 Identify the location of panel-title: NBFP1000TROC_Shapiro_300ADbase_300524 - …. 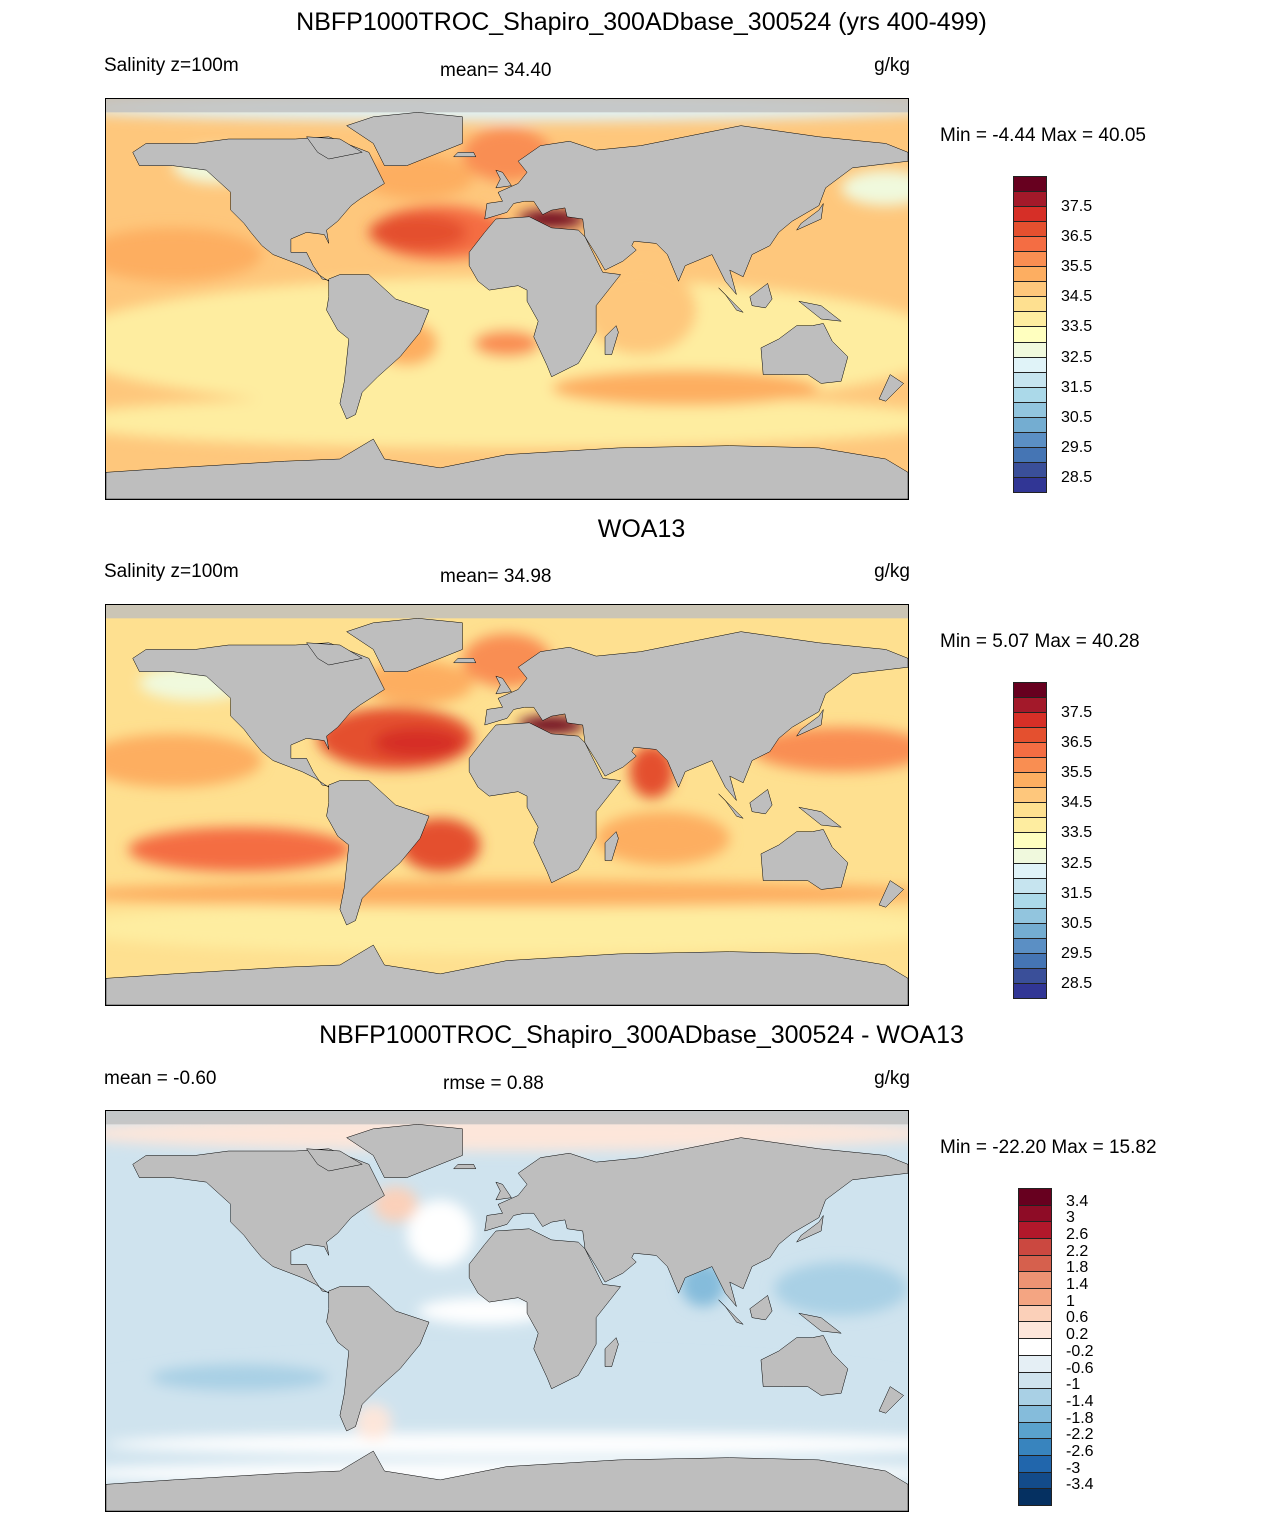
(641, 1035).